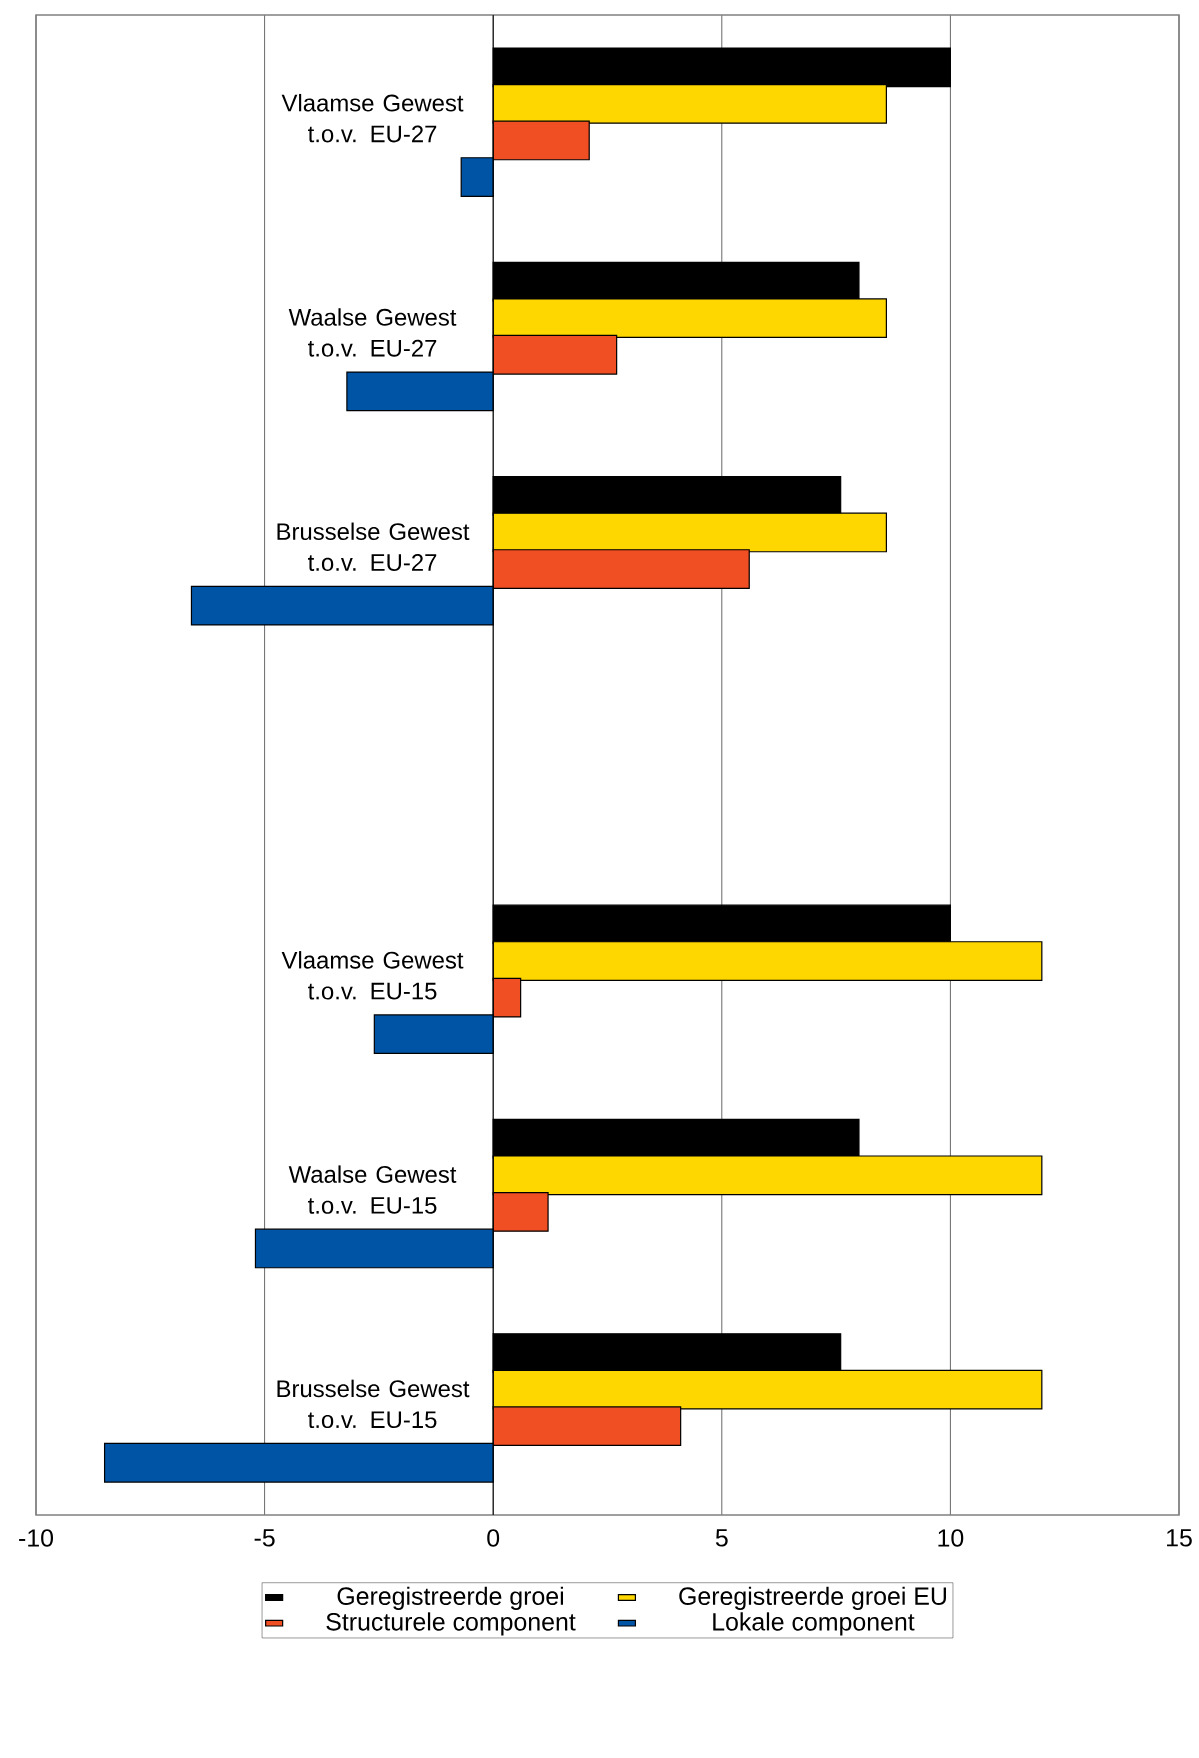 The height and width of the screenshot is (1758, 1199). I want to click on x-tick-label: 15, so click(1179, 1538).